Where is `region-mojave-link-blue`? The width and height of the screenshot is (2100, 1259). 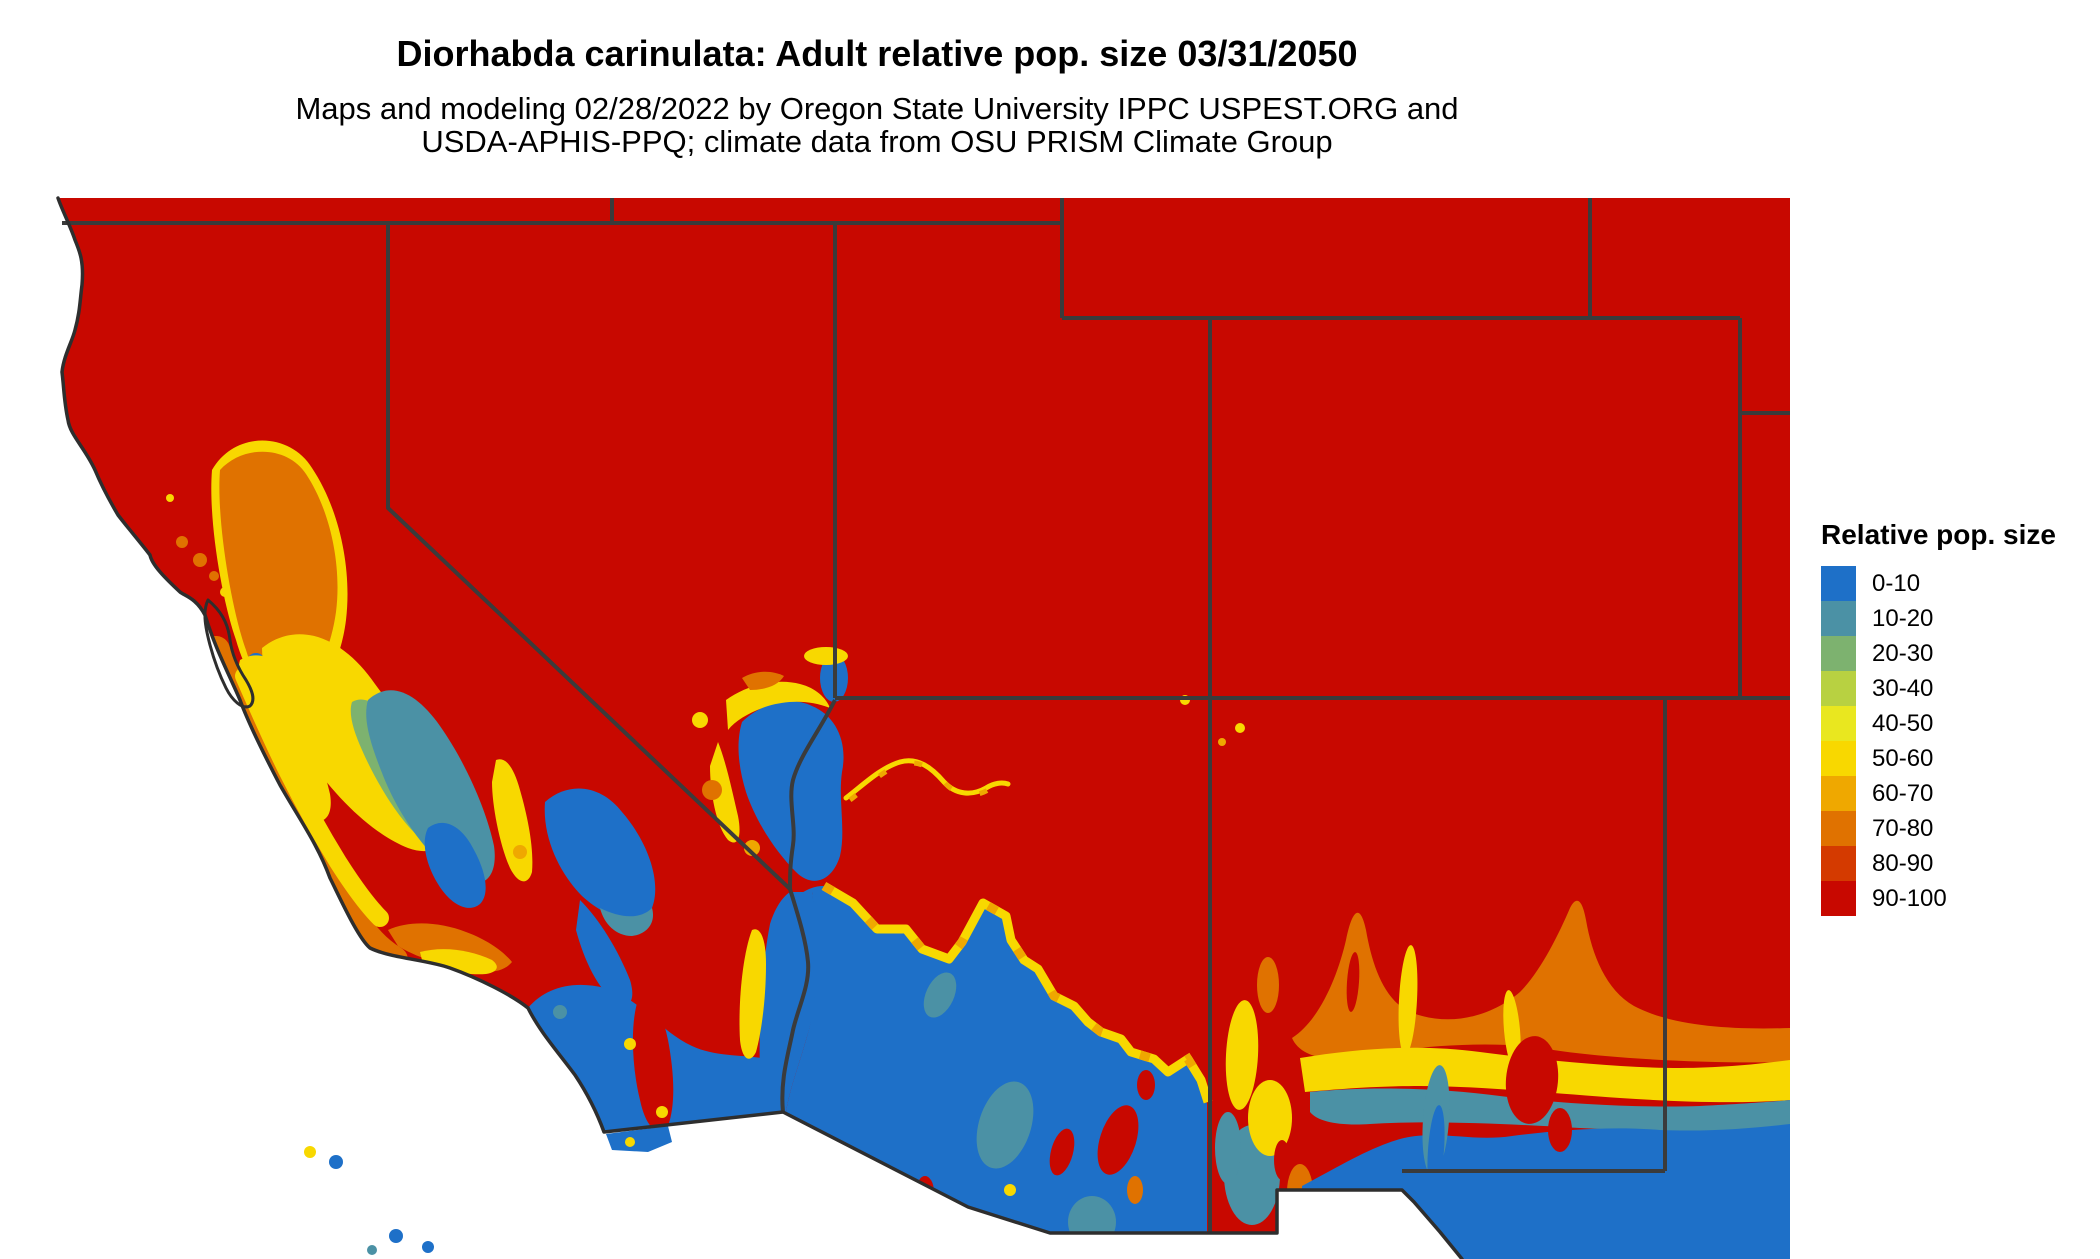
region-mojave-link-blue is located at coordinates (604, 952).